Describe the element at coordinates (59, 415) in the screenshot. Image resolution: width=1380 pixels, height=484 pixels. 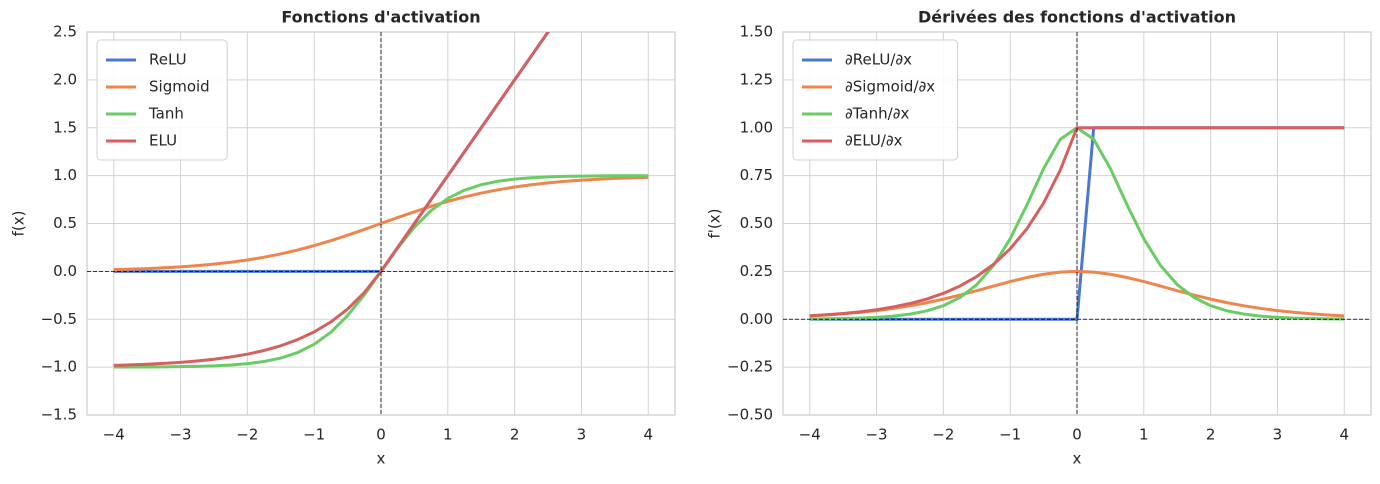
I see `y-tick-label: −1.5` at that location.